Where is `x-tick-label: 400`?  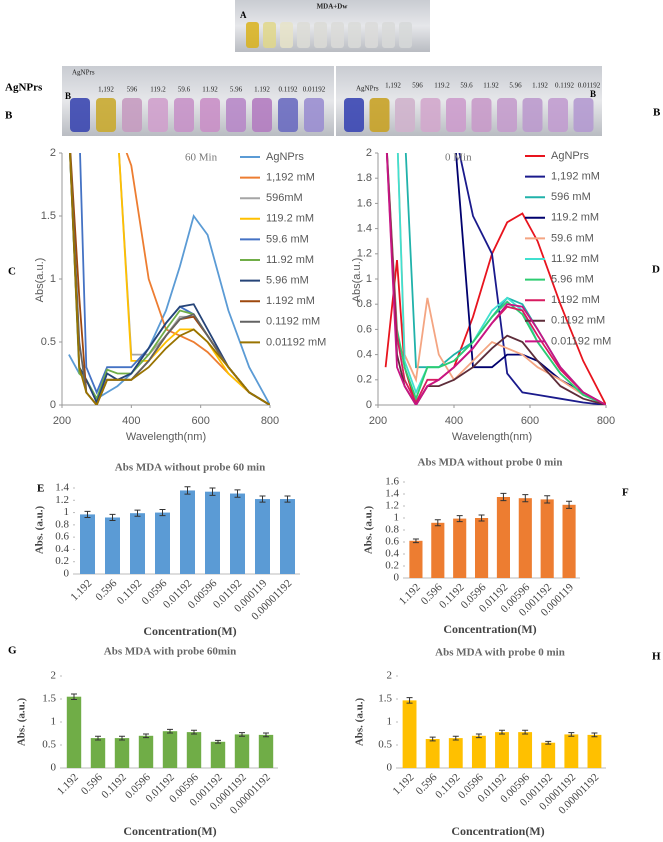 x-tick-label: 400 is located at coordinates (454, 421).